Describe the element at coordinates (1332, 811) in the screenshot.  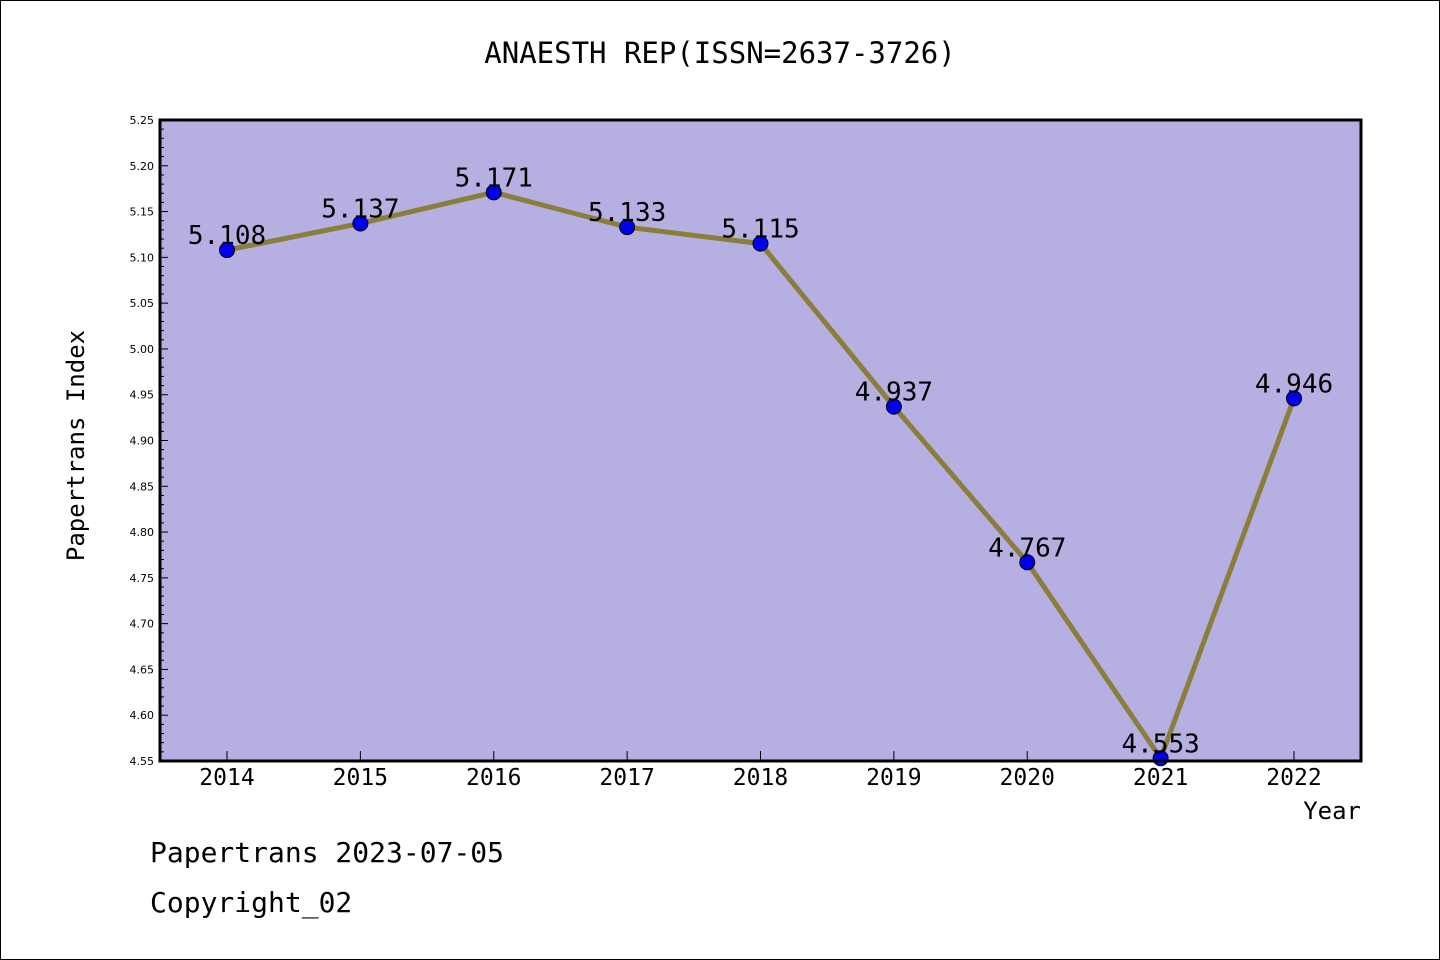
I see `x-axis-title: Year` at that location.